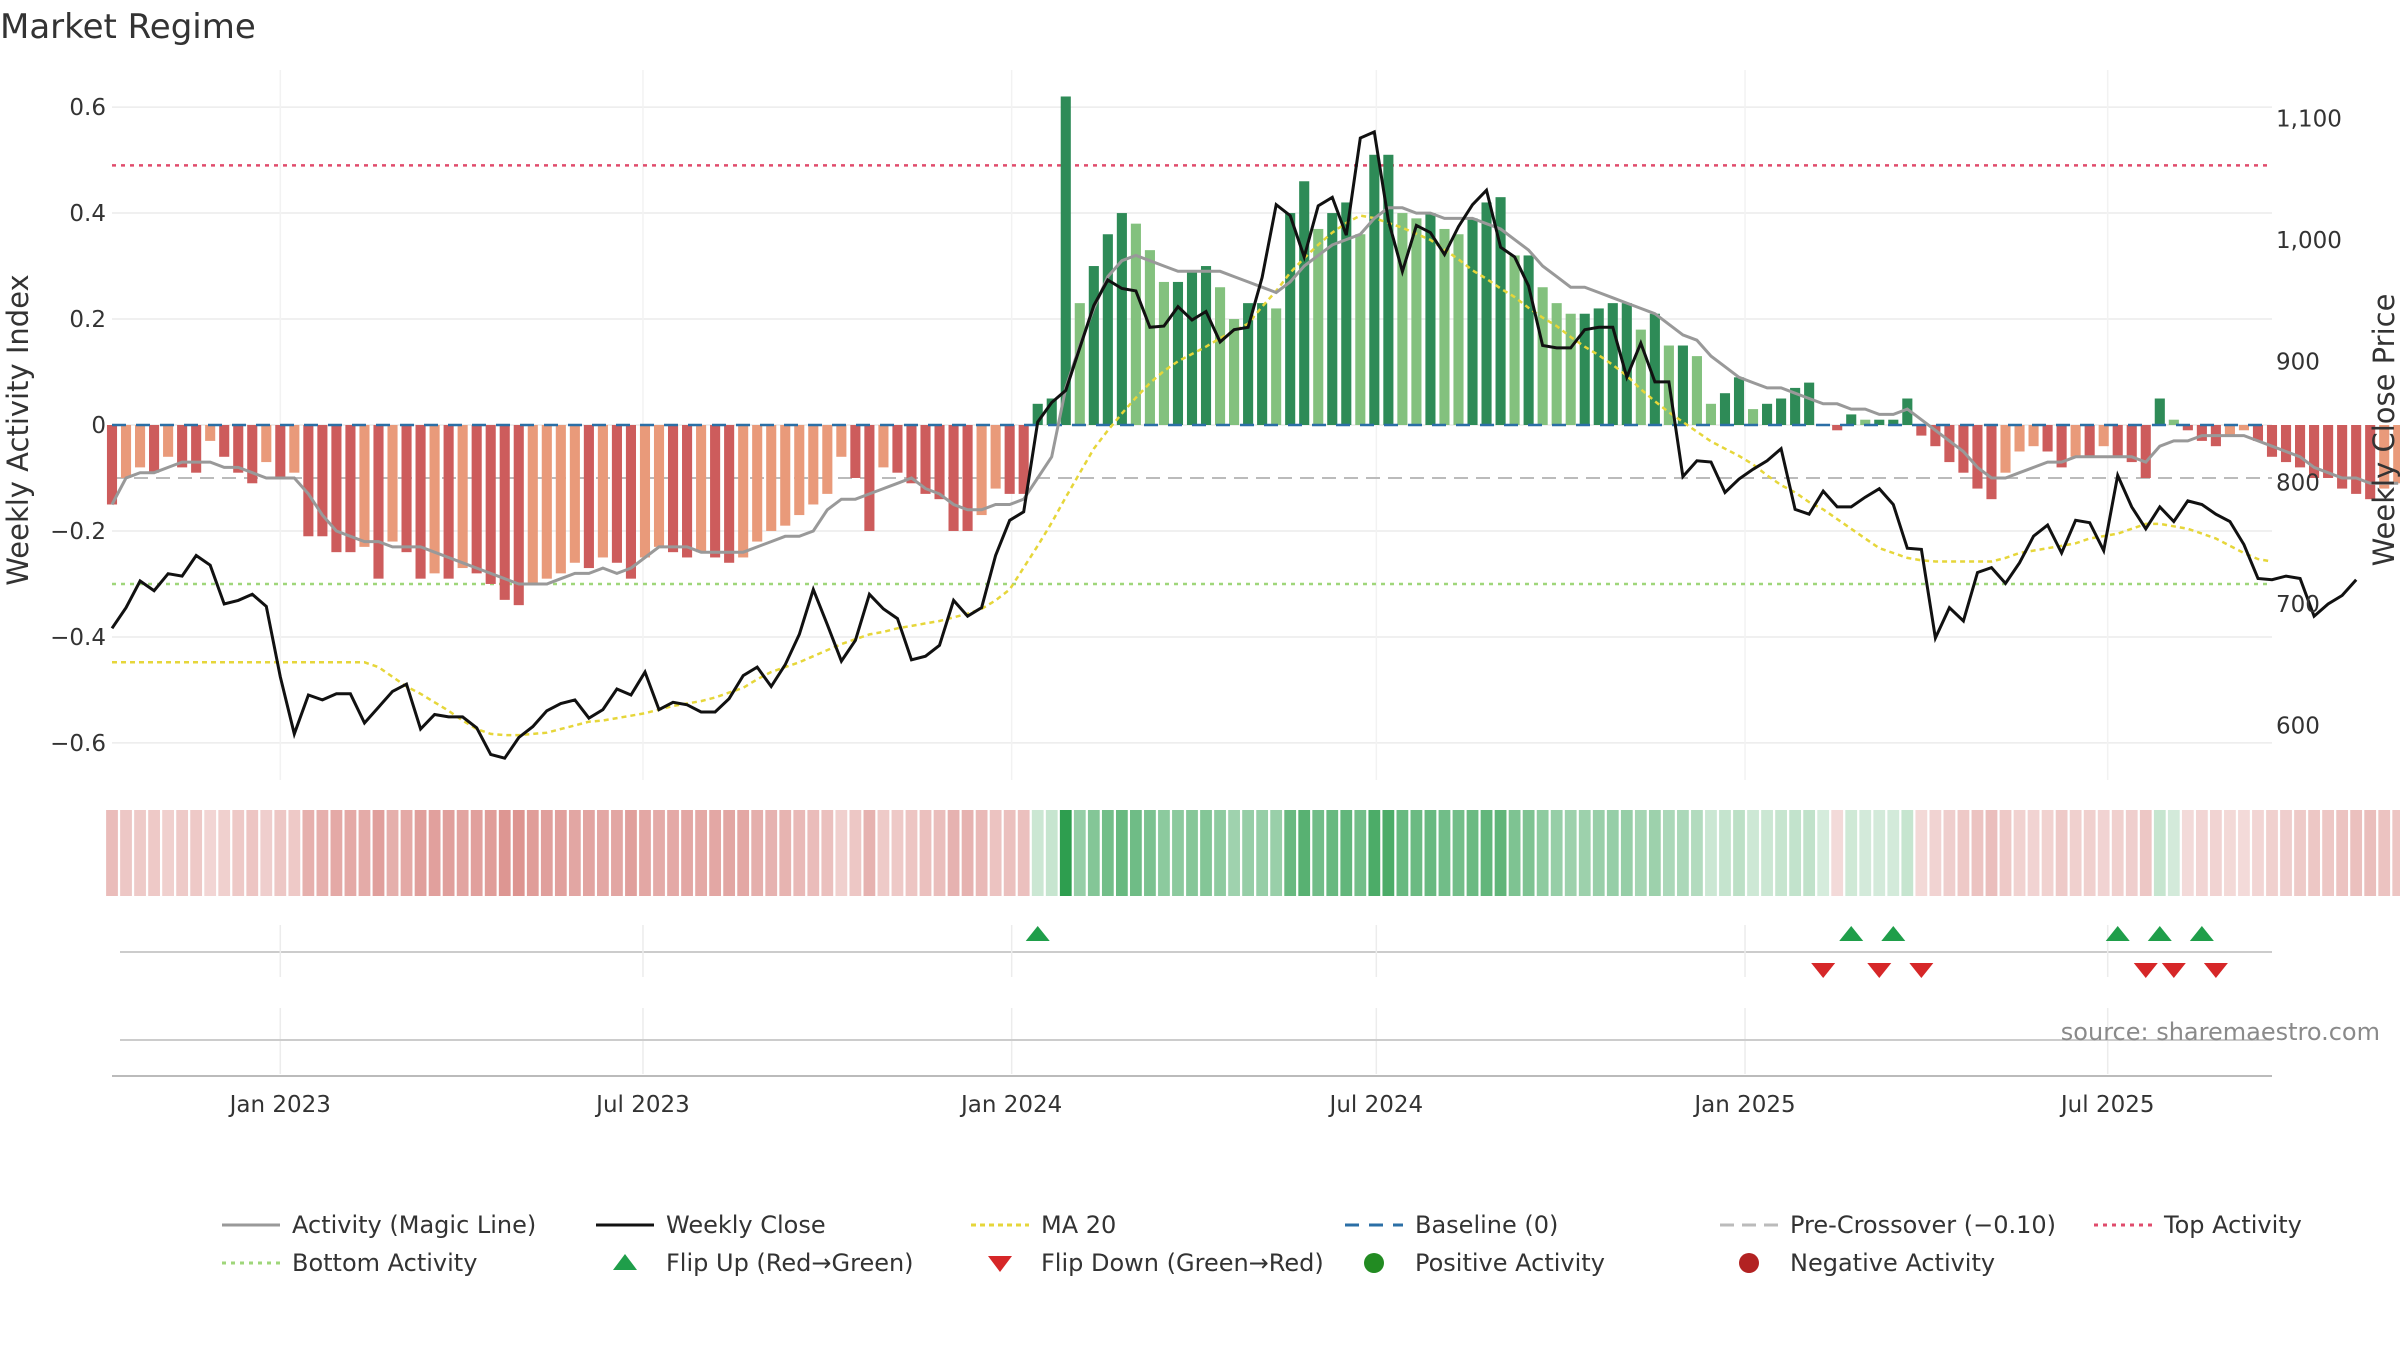 The width and height of the screenshot is (2400, 1350). Describe the element at coordinates (2117, 933) in the screenshot. I see `flip-up-marker` at that location.